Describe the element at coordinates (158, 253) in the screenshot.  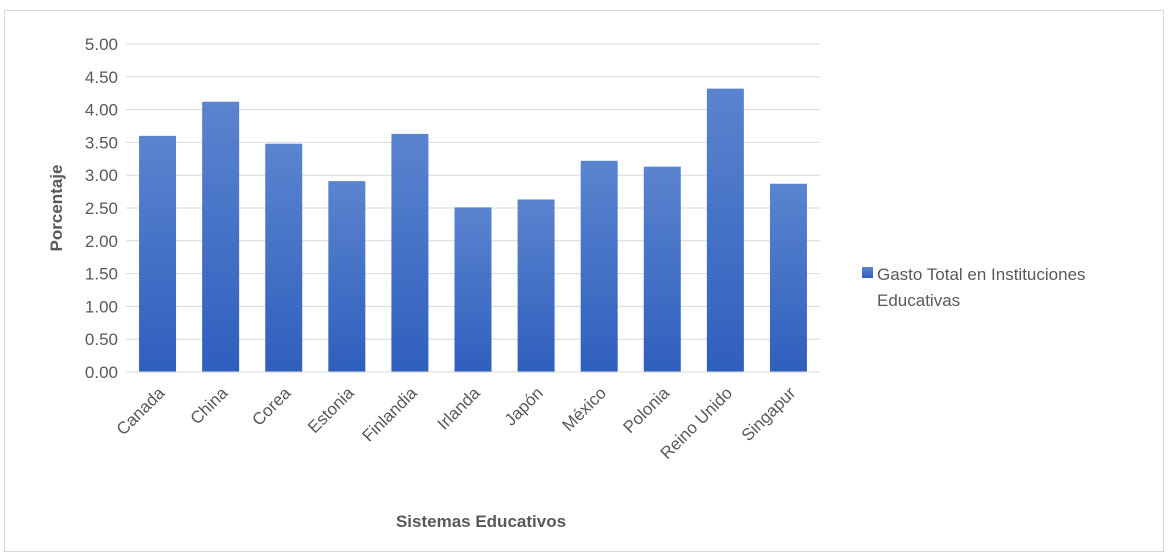
I see `bar-canada` at that location.